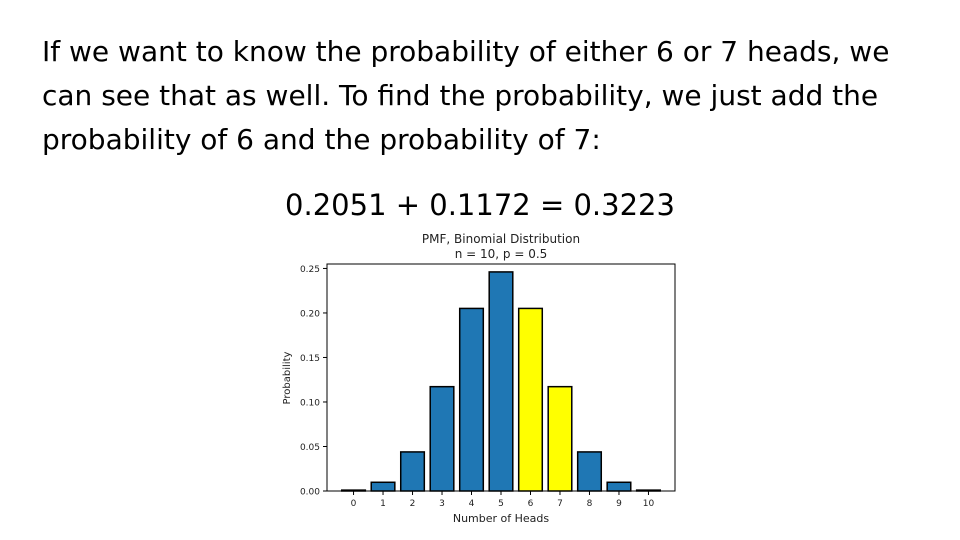 The width and height of the screenshot is (960, 540). What do you see at coordinates (413, 504) in the screenshot?
I see `x-tick-label: 2` at bounding box center [413, 504].